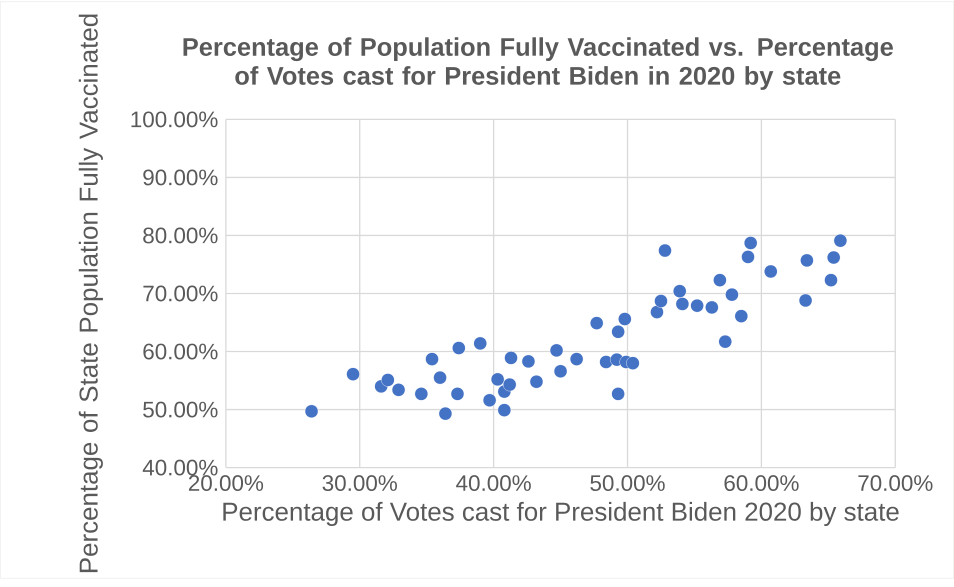 The width and height of the screenshot is (954, 587). I want to click on y-tick-label: 60.00%, so click(180, 352).